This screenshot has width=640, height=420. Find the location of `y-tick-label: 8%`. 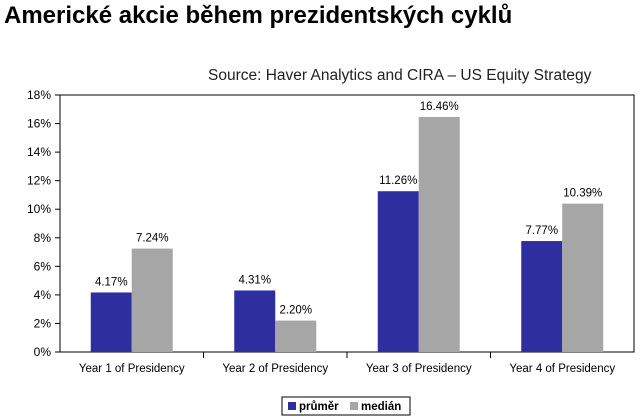

y-tick-label: 8% is located at coordinates (43, 238).